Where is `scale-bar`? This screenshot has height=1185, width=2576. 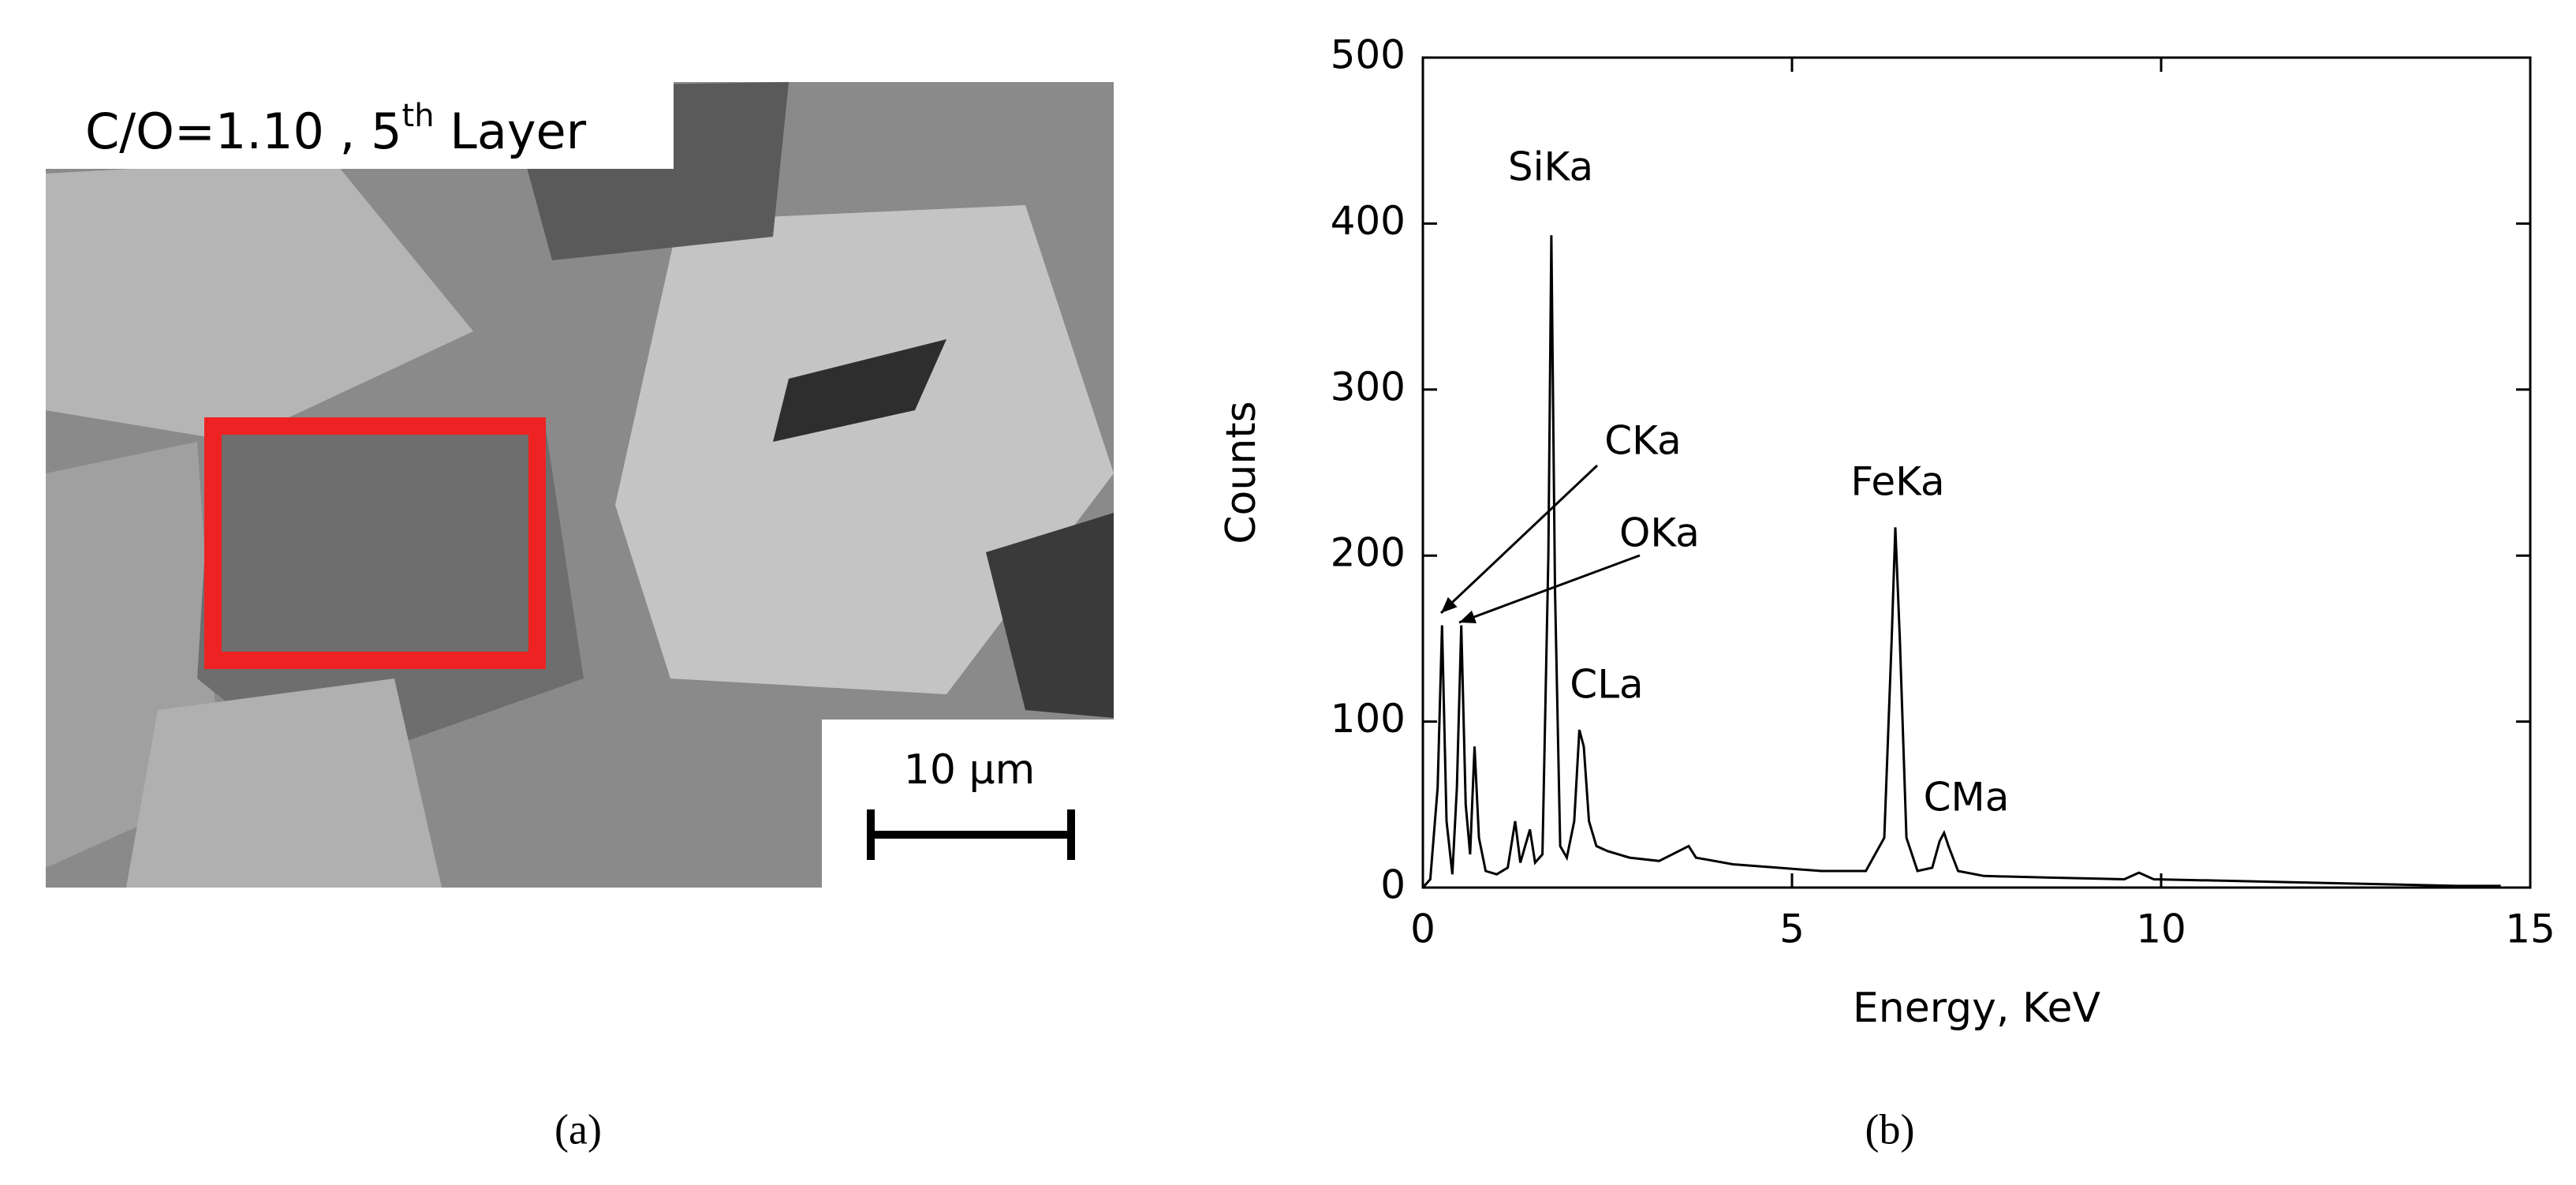
scale-bar is located at coordinates (971, 835).